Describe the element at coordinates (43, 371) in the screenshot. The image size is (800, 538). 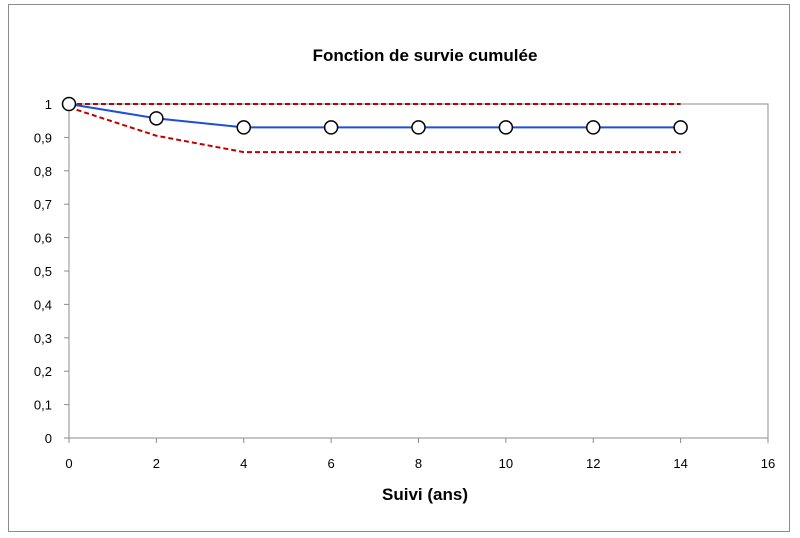
I see `y-tick-label: 0,2` at that location.